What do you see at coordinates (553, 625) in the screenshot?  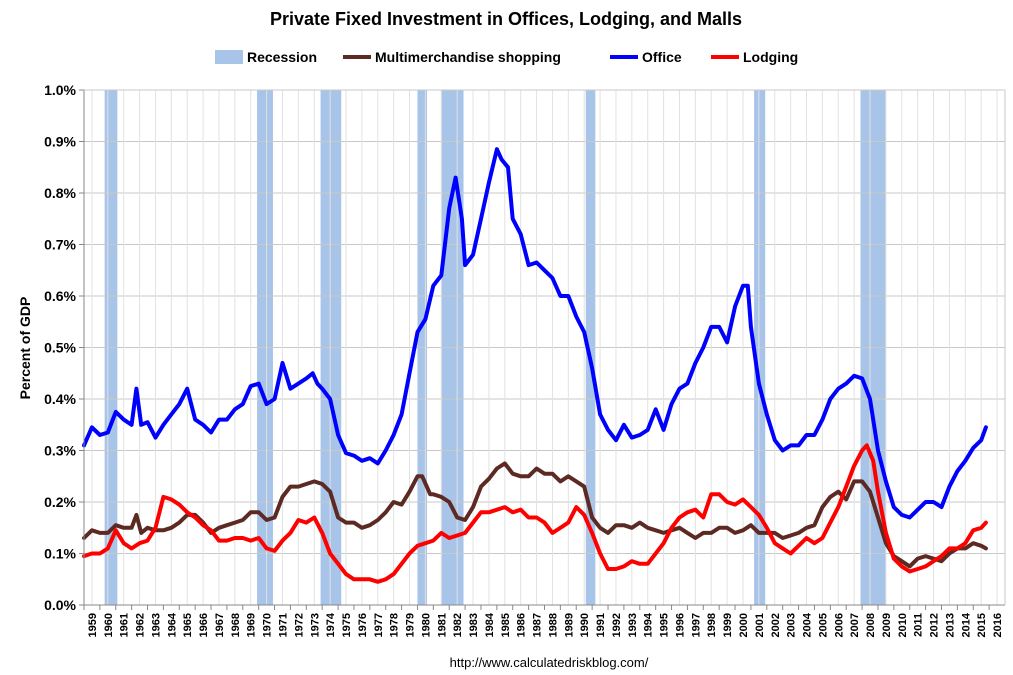 I see `x-tick-label-1988: 1988` at bounding box center [553, 625].